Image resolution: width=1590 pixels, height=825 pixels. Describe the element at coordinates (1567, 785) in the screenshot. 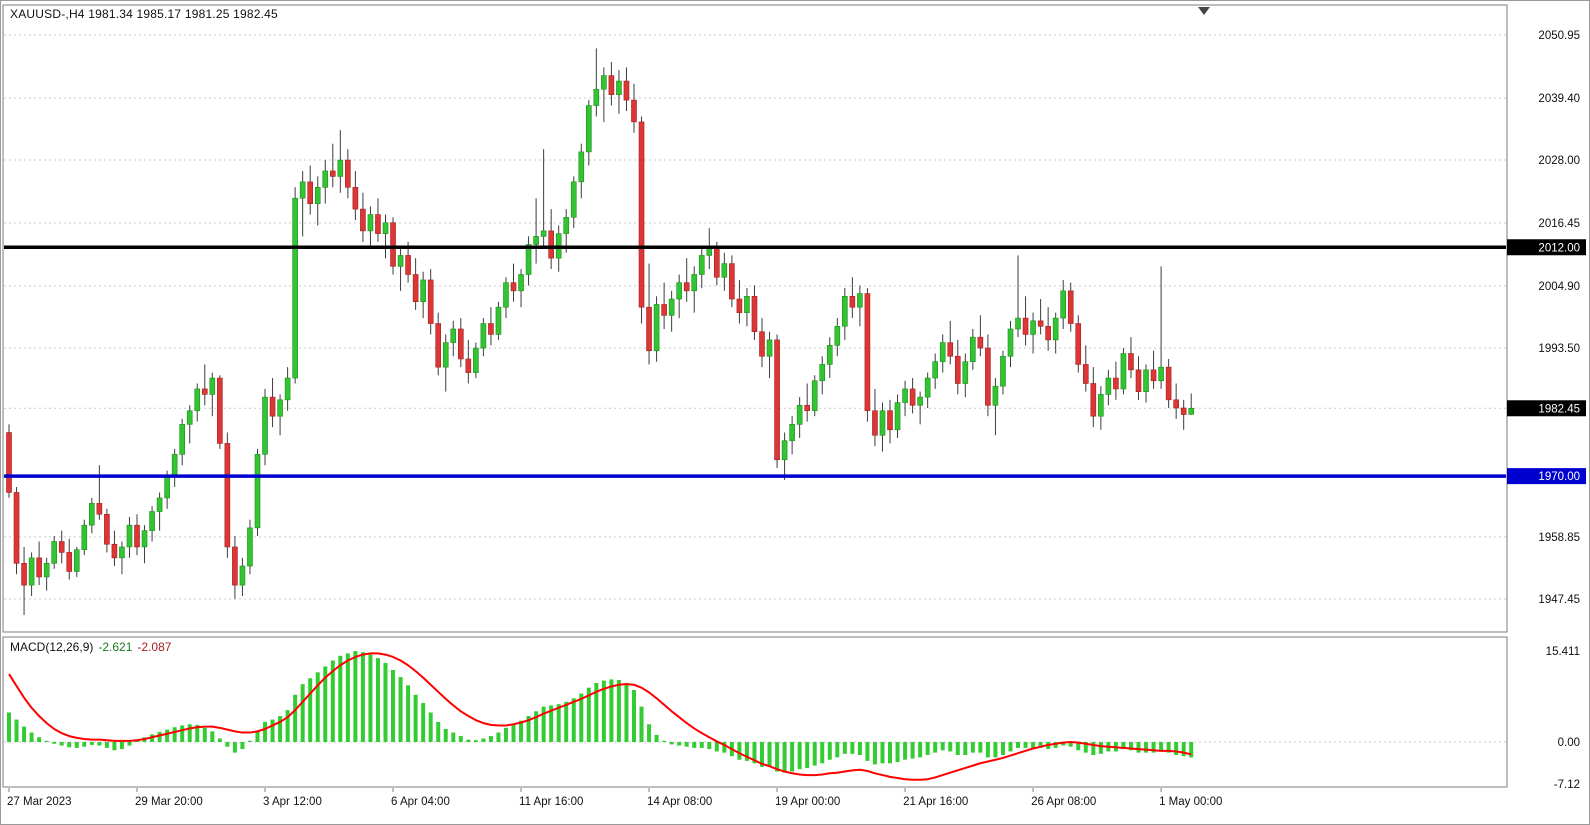

I see `macd-tick-label: -7.12` at that location.